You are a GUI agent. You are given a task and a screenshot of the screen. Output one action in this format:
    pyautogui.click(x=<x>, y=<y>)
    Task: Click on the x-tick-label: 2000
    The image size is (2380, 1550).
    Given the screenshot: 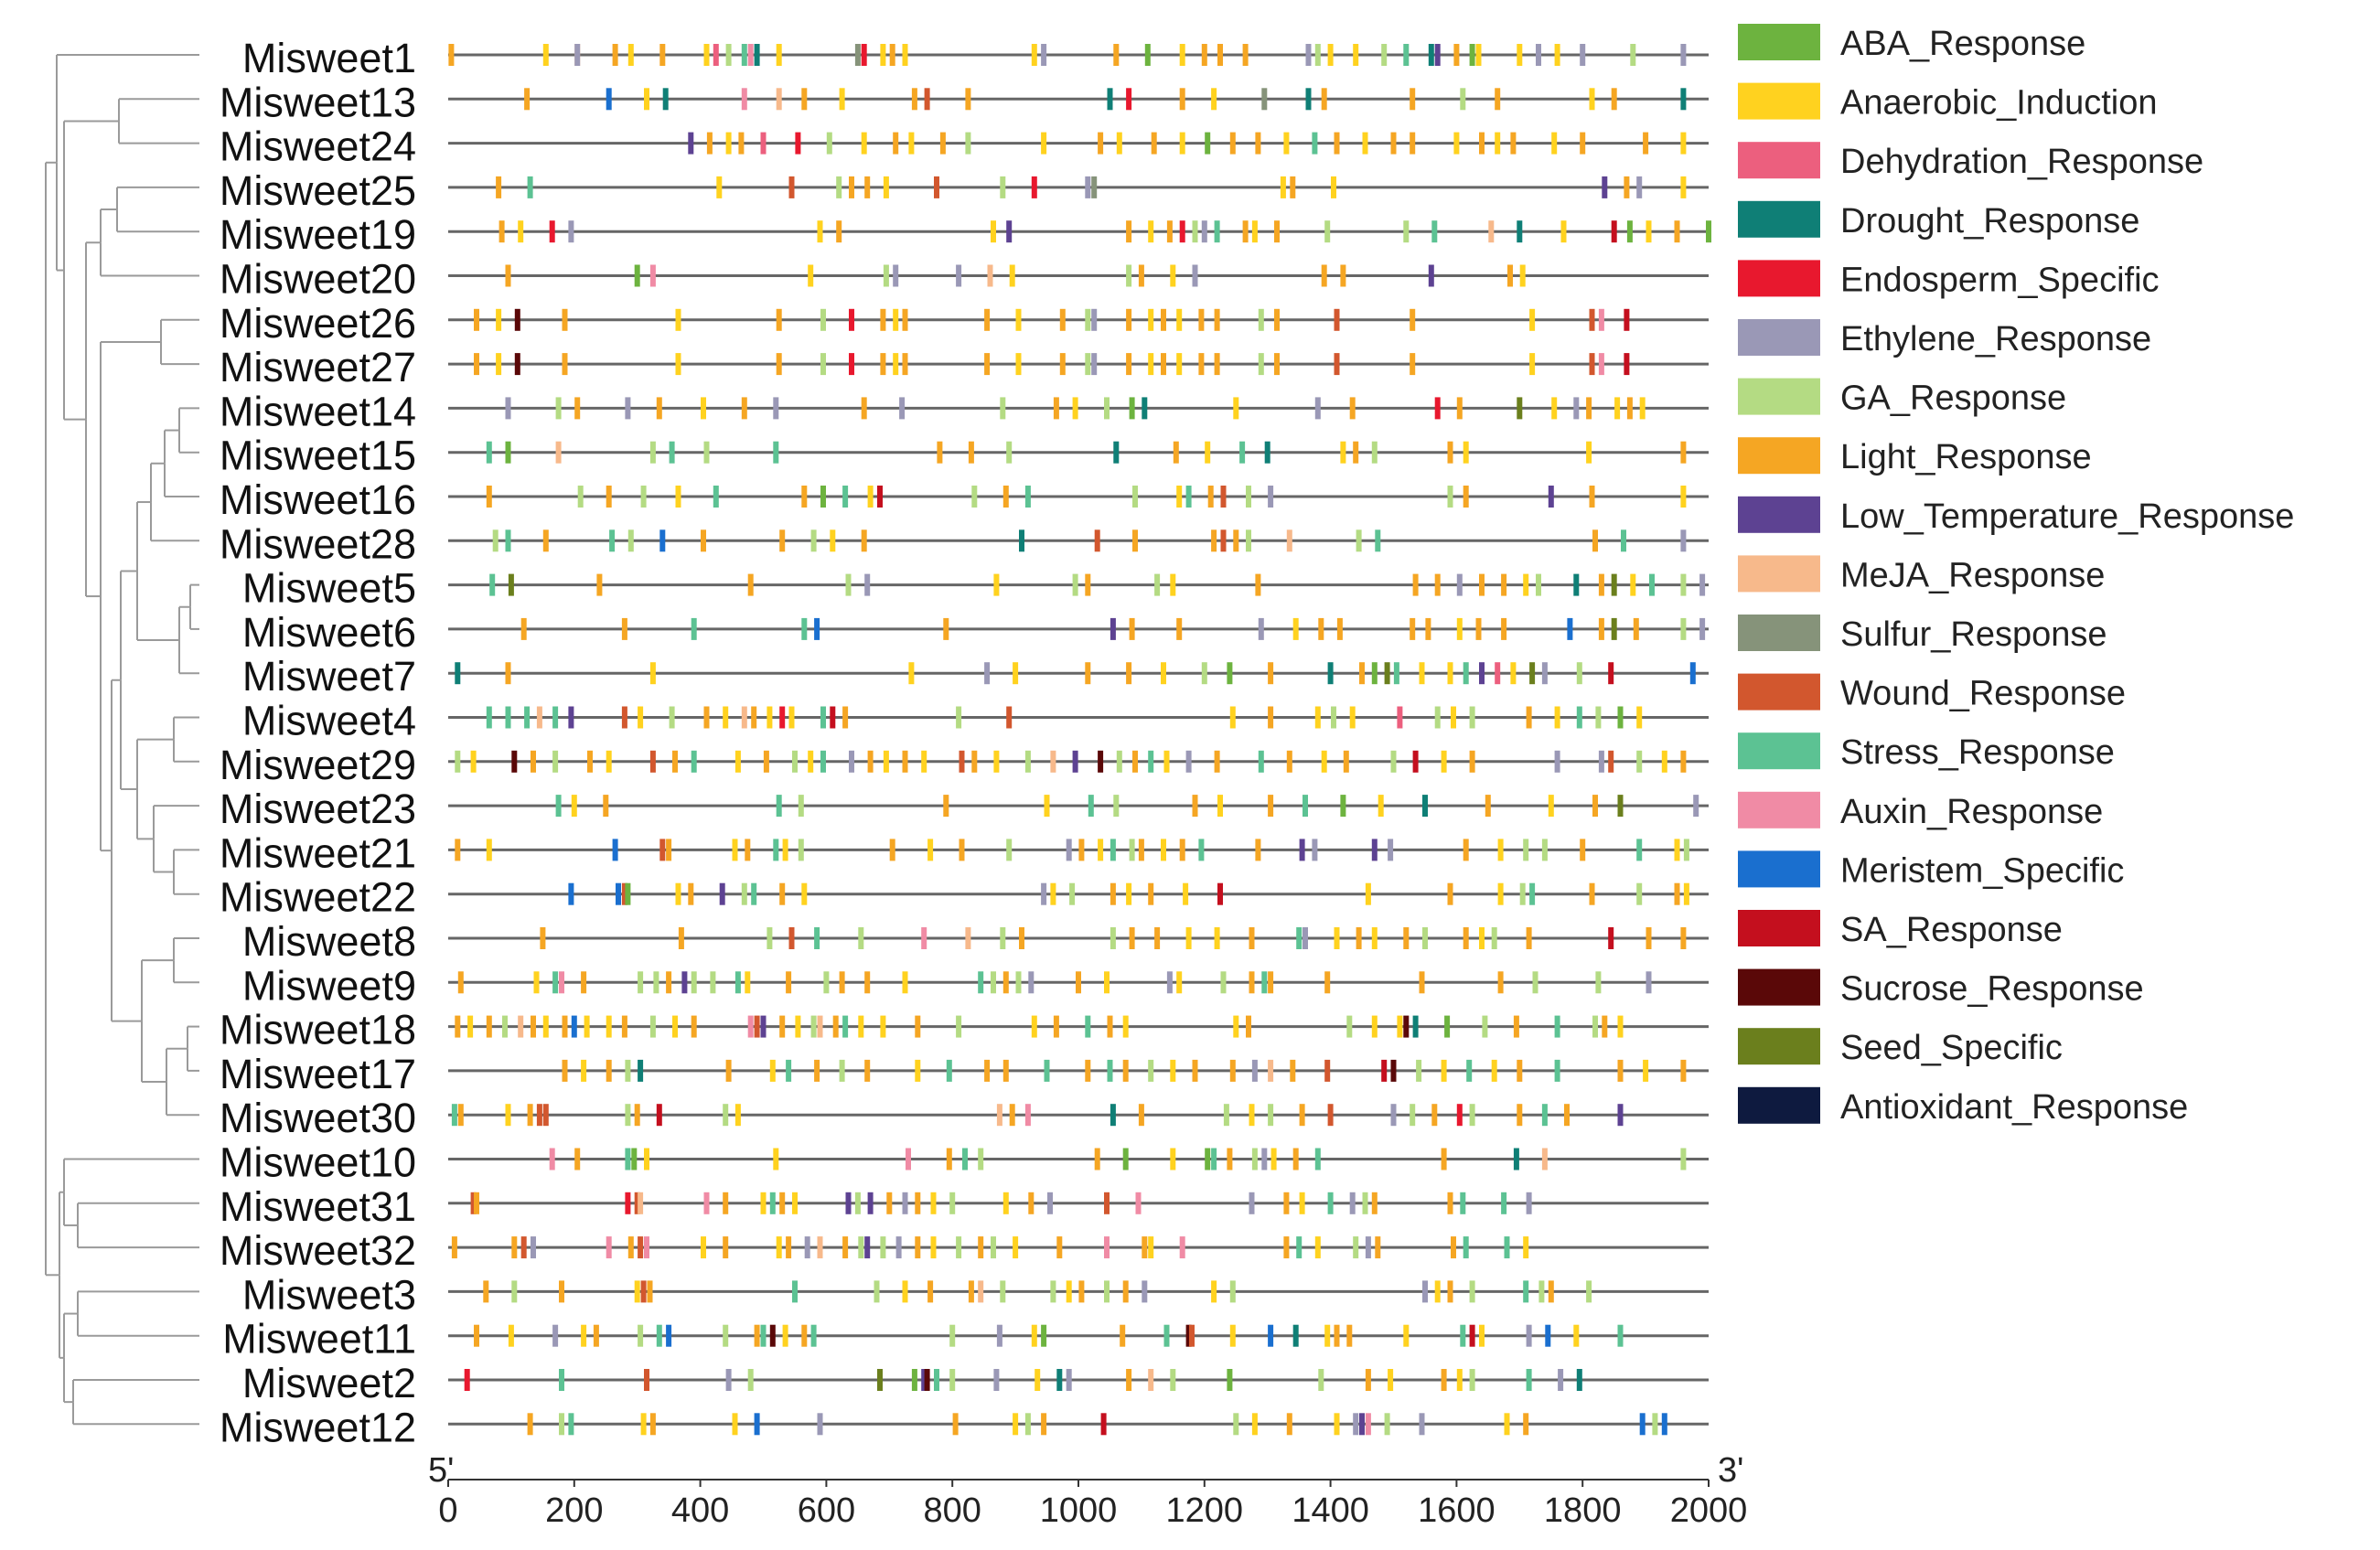 What is the action you would take?
    pyautogui.click(x=1709, y=1510)
    